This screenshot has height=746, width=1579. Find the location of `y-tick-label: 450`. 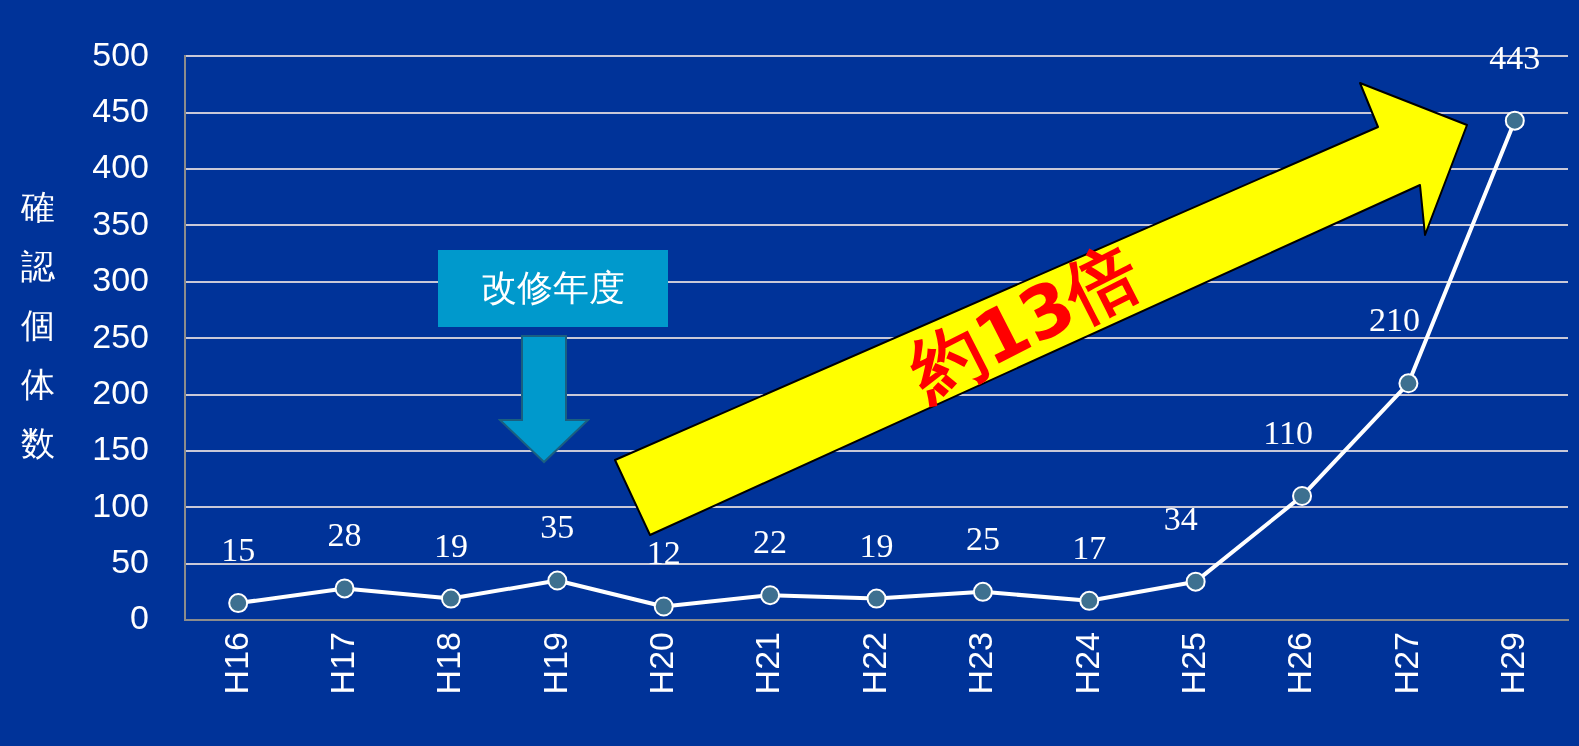

y-tick-label: 450 is located at coordinates (120, 110).